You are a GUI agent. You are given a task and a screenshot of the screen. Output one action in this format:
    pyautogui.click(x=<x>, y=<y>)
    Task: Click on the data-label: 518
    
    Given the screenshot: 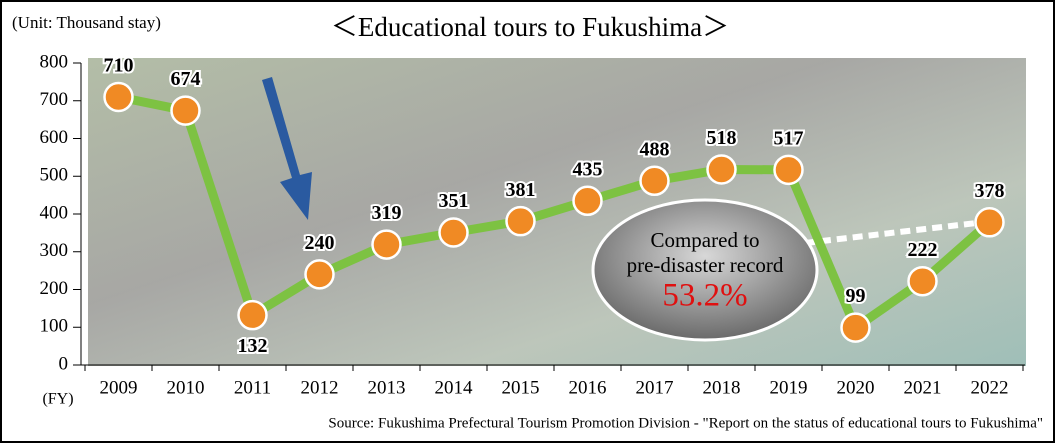 What is the action you would take?
    pyautogui.click(x=722, y=138)
    